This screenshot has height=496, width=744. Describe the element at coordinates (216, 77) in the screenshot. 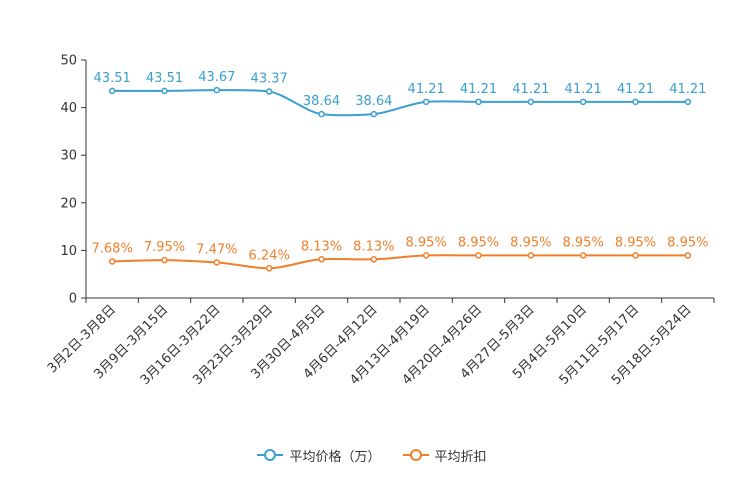

I see `data-label-0: 43.67` at that location.